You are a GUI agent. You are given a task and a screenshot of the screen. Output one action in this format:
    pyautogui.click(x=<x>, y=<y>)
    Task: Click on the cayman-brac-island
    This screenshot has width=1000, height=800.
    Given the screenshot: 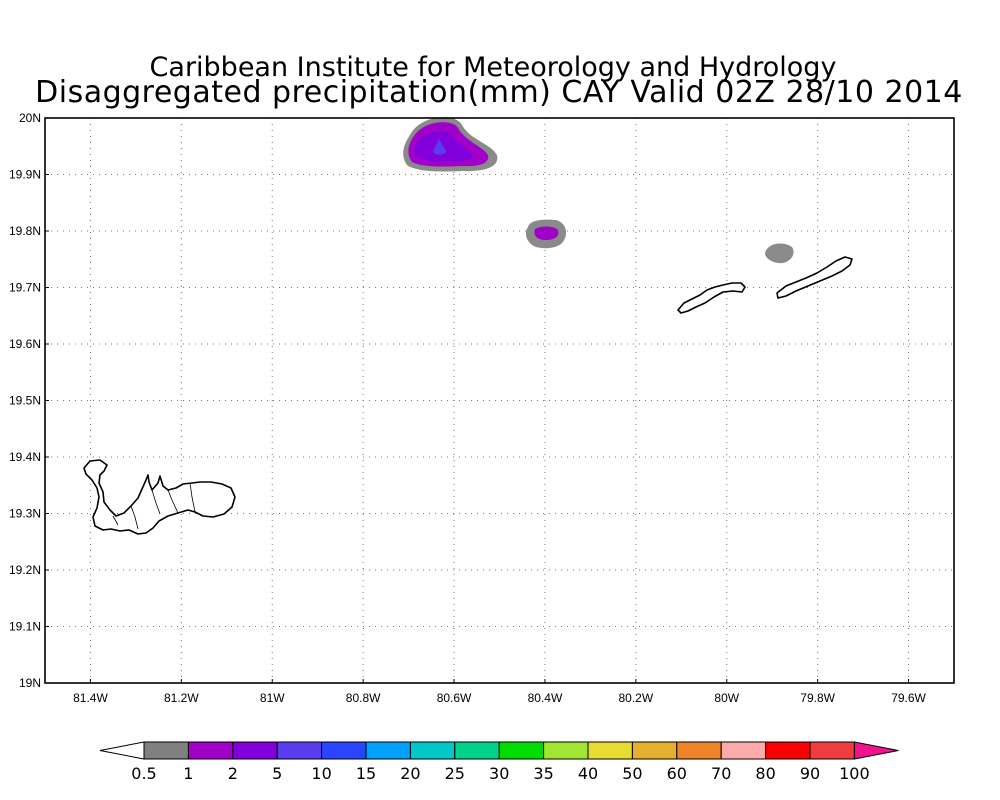 What is the action you would take?
    pyautogui.click(x=814, y=277)
    